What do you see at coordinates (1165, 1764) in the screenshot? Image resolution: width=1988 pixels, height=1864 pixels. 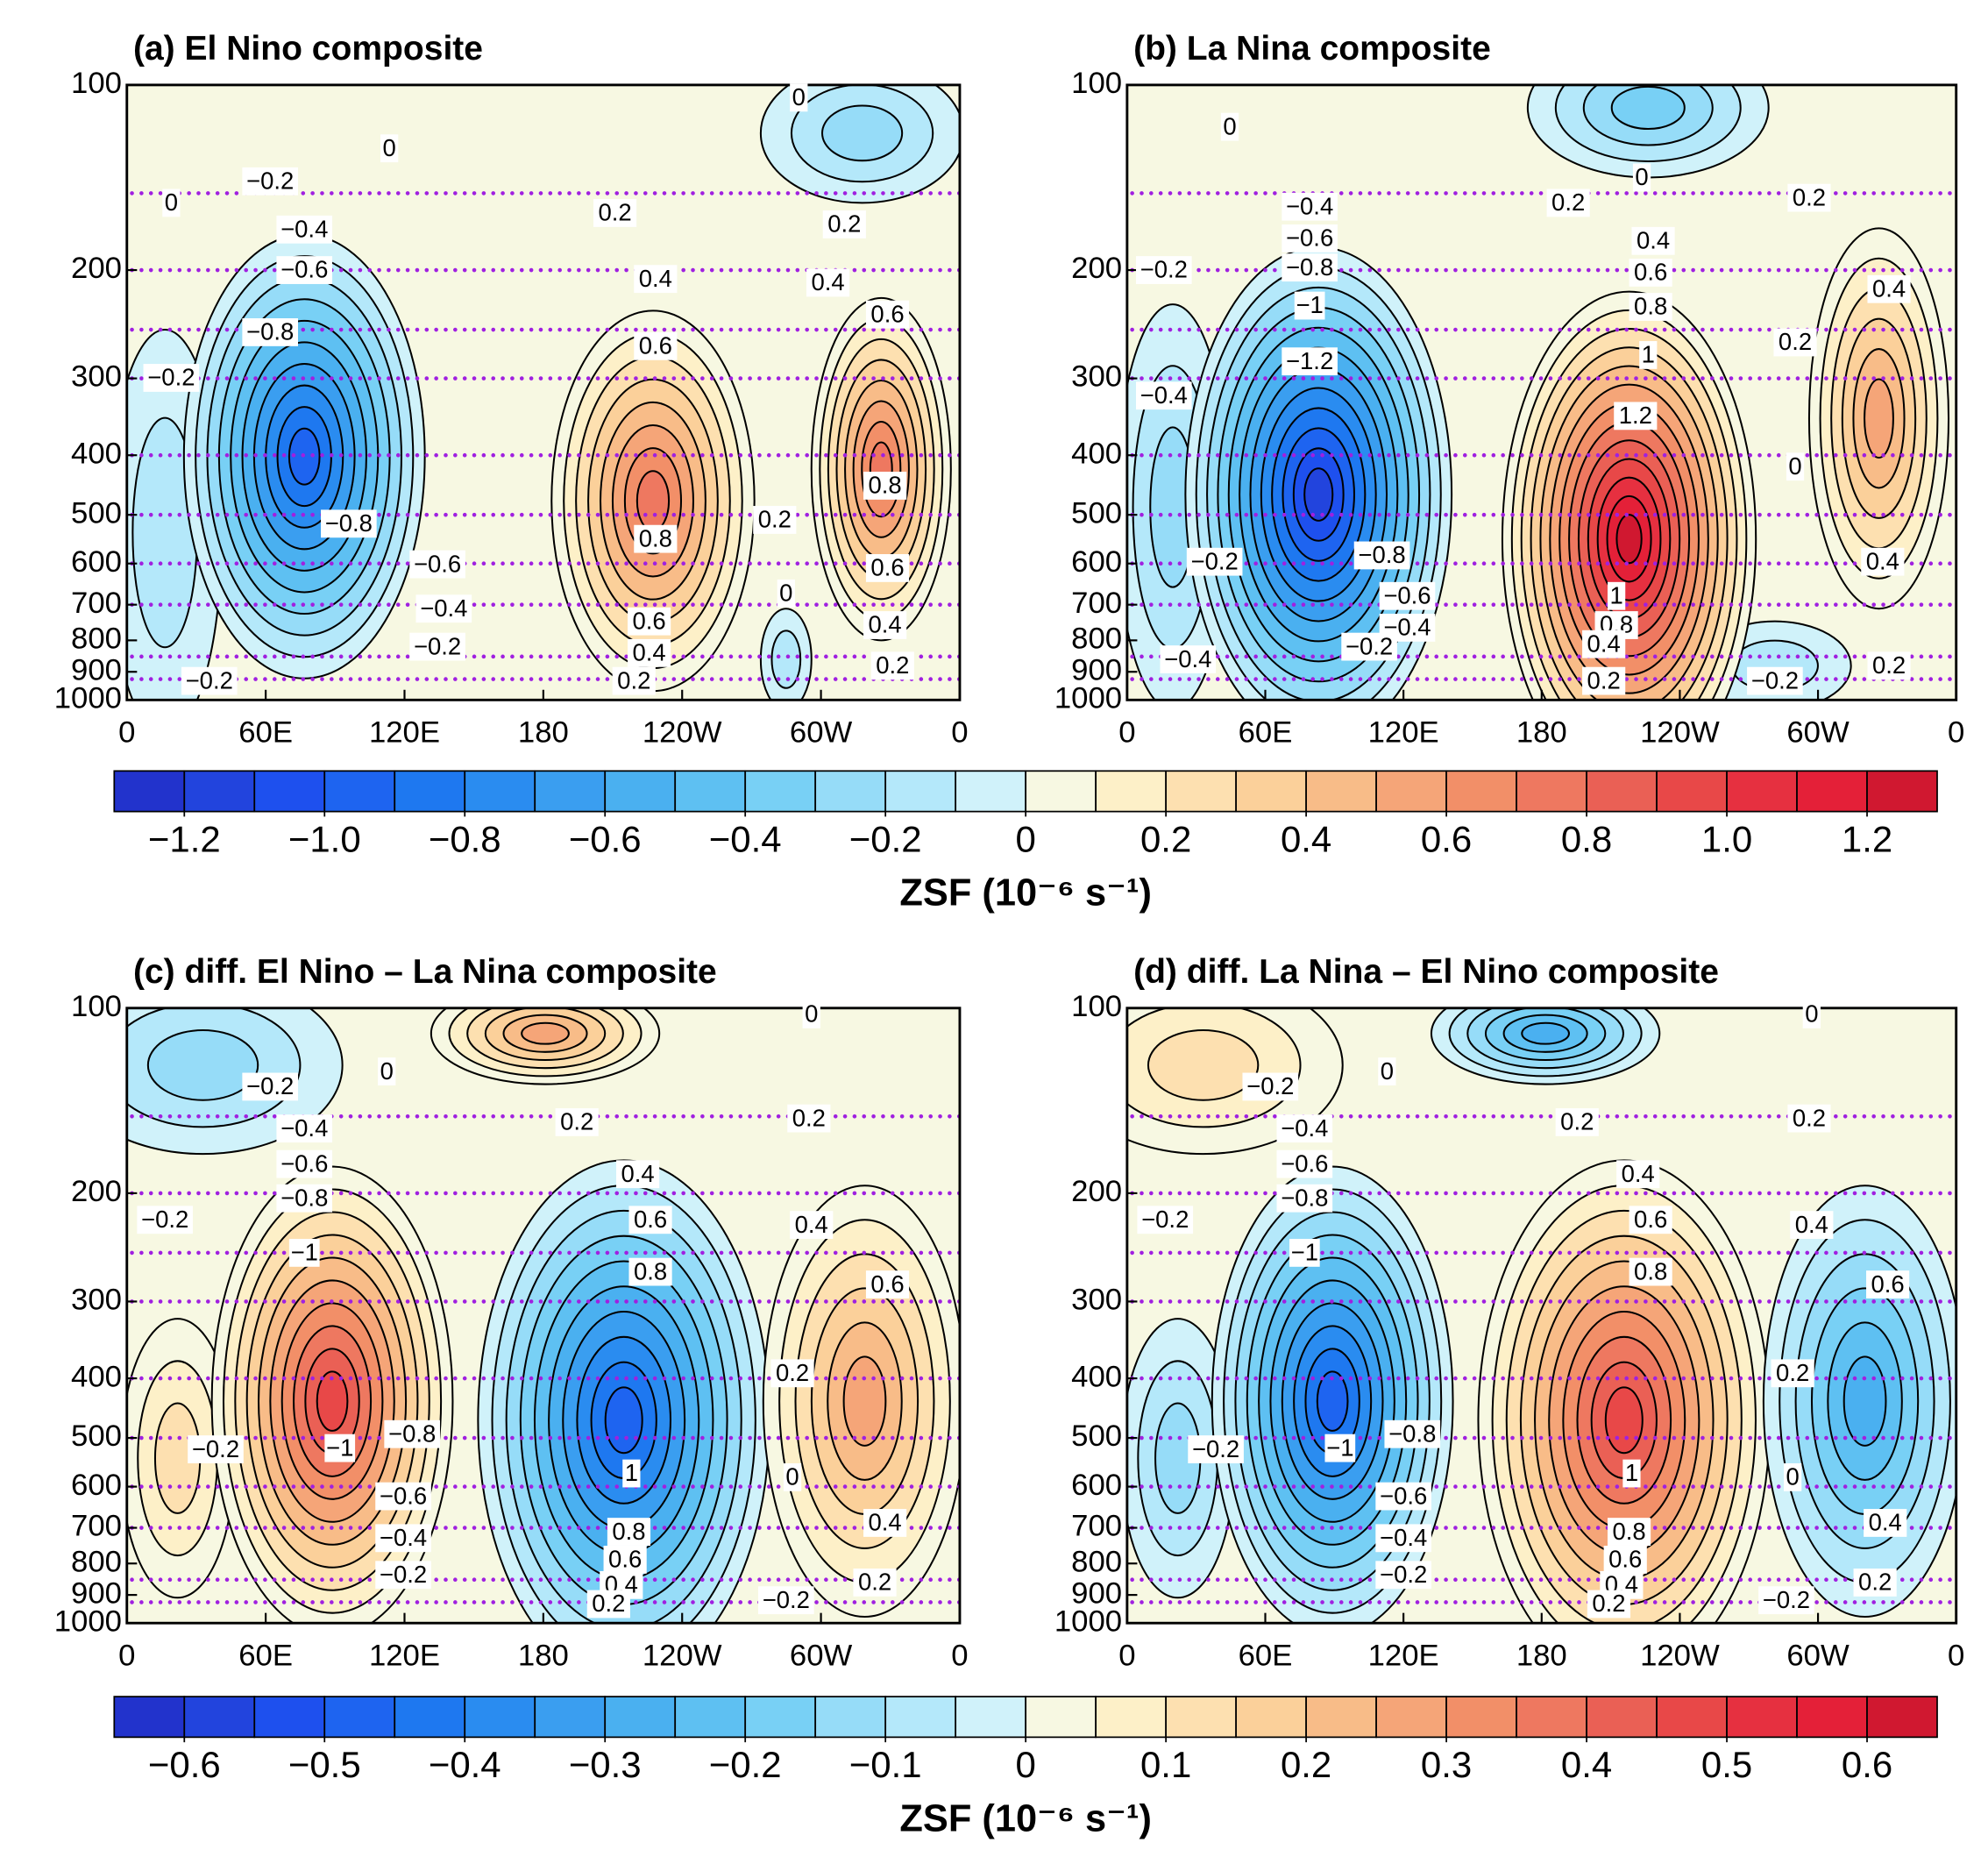 I see `colorbar-tick-label: 0.1` at bounding box center [1165, 1764].